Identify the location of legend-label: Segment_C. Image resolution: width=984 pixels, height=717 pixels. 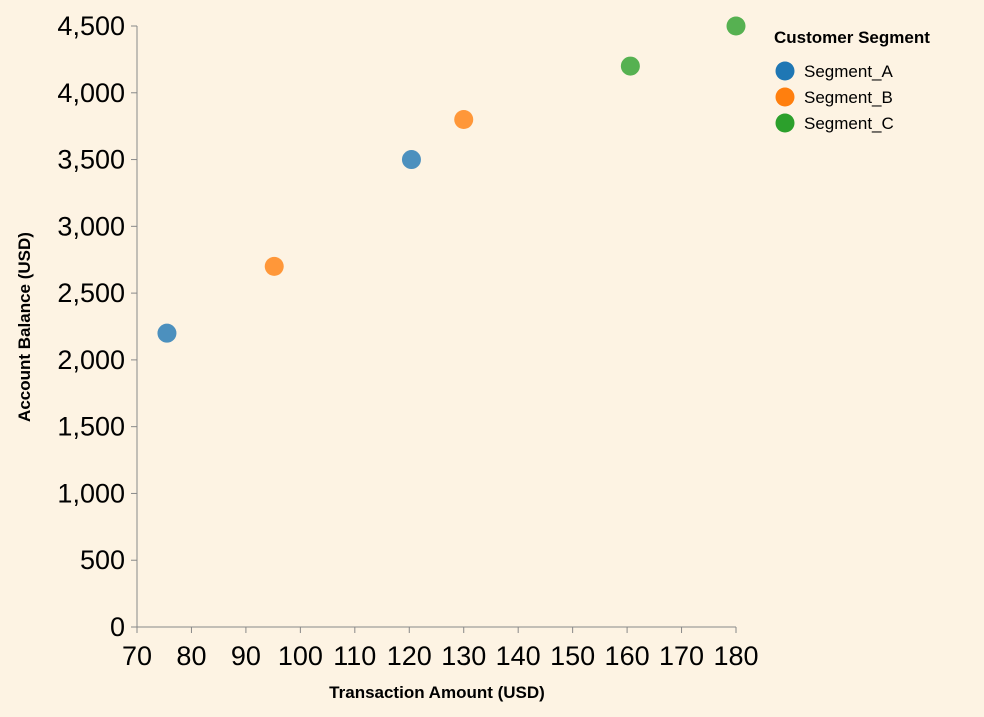
(849, 123).